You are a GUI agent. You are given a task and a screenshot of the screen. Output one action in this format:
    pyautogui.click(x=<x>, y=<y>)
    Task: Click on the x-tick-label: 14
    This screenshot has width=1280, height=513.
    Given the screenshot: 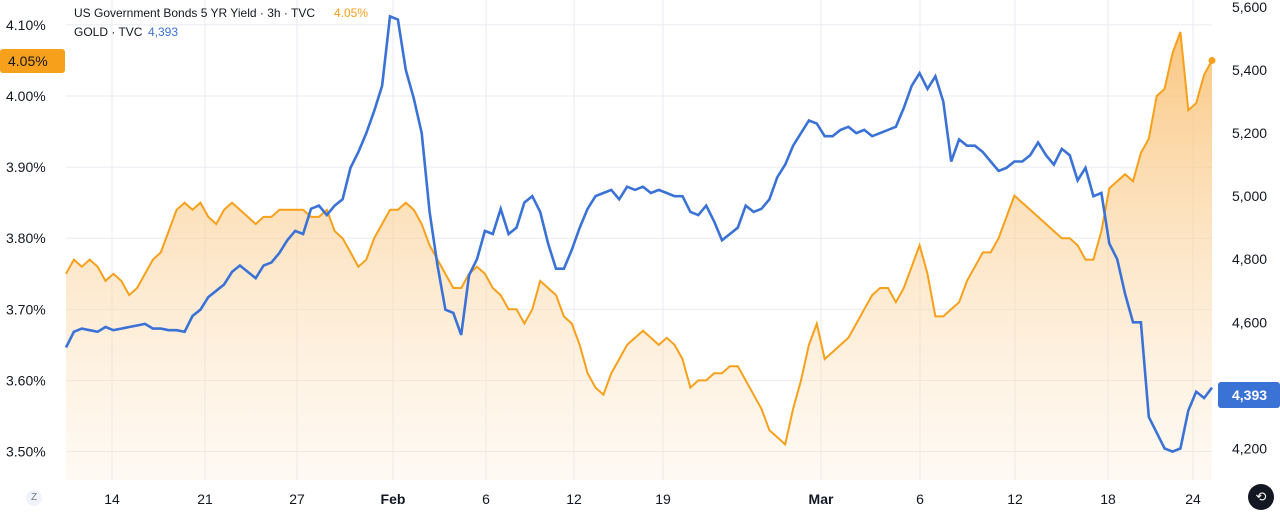 What is the action you would take?
    pyautogui.click(x=112, y=499)
    